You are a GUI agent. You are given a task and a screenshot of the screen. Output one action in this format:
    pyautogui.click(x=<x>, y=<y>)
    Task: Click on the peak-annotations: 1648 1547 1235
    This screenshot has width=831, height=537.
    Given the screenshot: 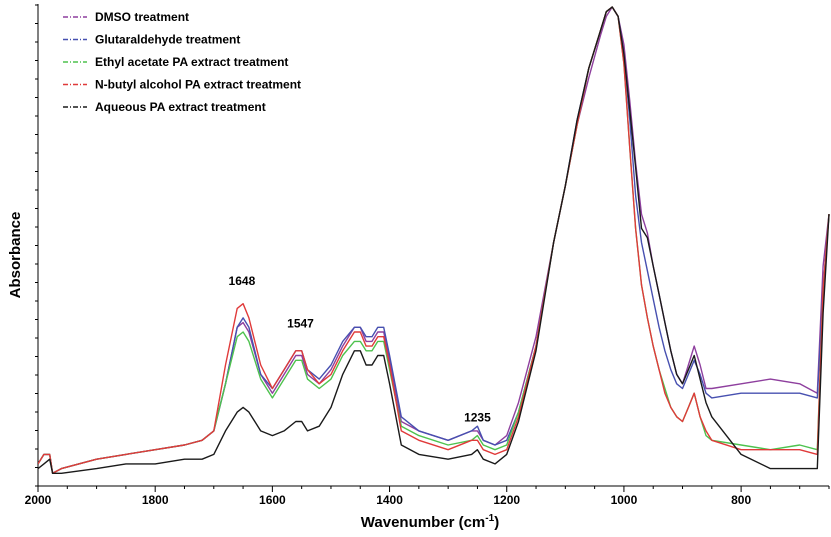 What is the action you would take?
    pyautogui.click(x=360, y=349)
    